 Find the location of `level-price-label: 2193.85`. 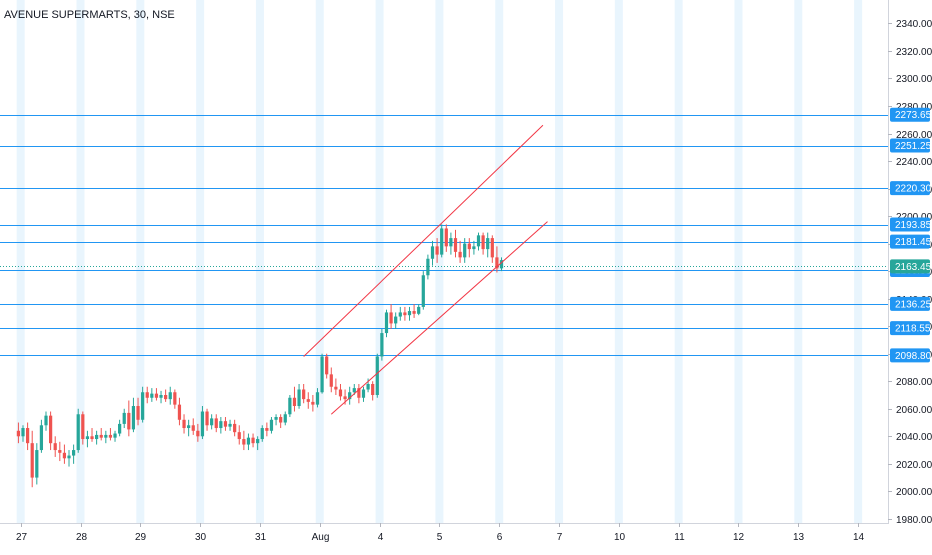

level-price-label: 2193.85 is located at coordinates (913, 225).